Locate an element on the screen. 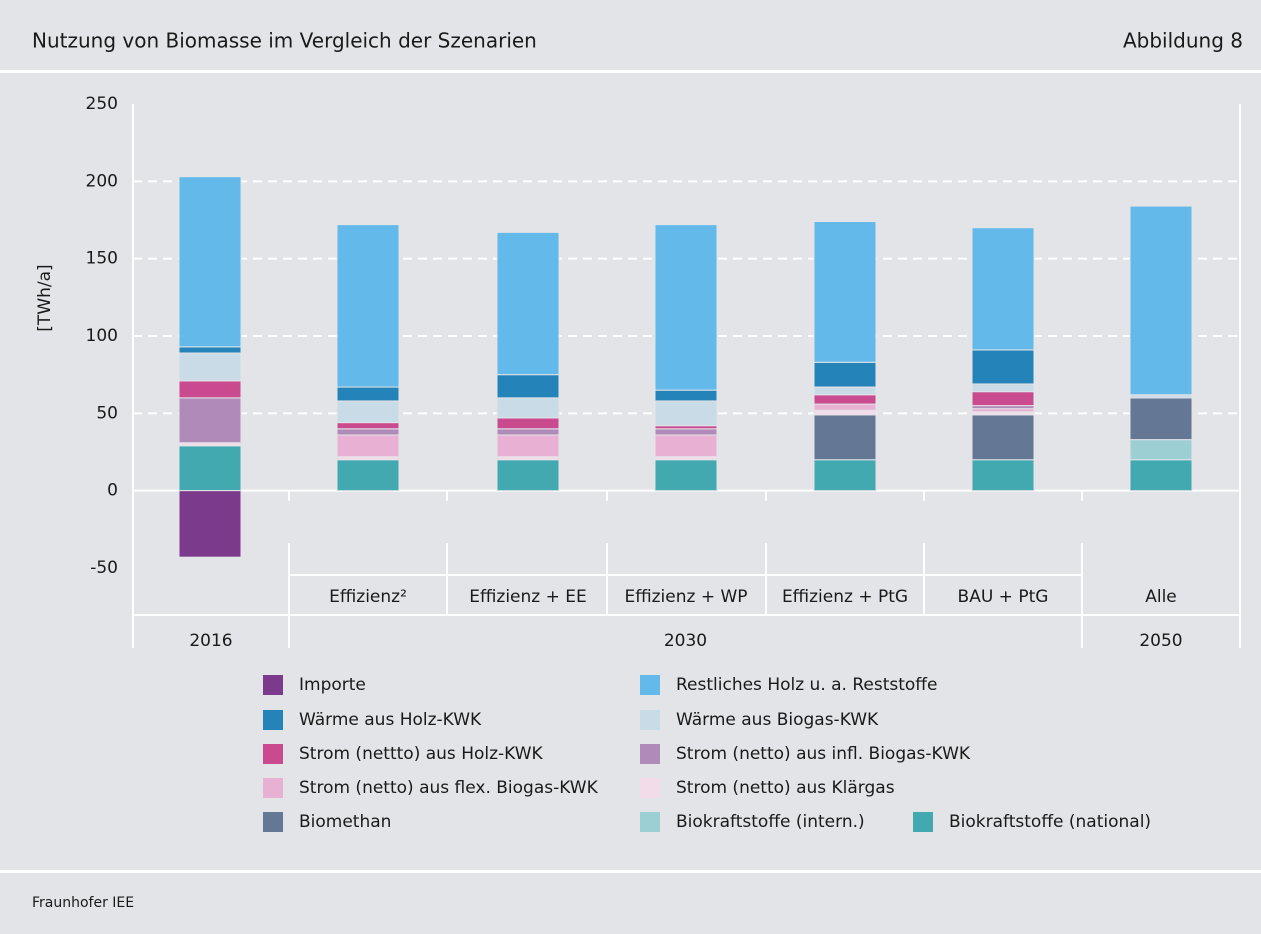 This screenshot has width=1261, height=934. y-tick-label: 100 is located at coordinates (102, 336).